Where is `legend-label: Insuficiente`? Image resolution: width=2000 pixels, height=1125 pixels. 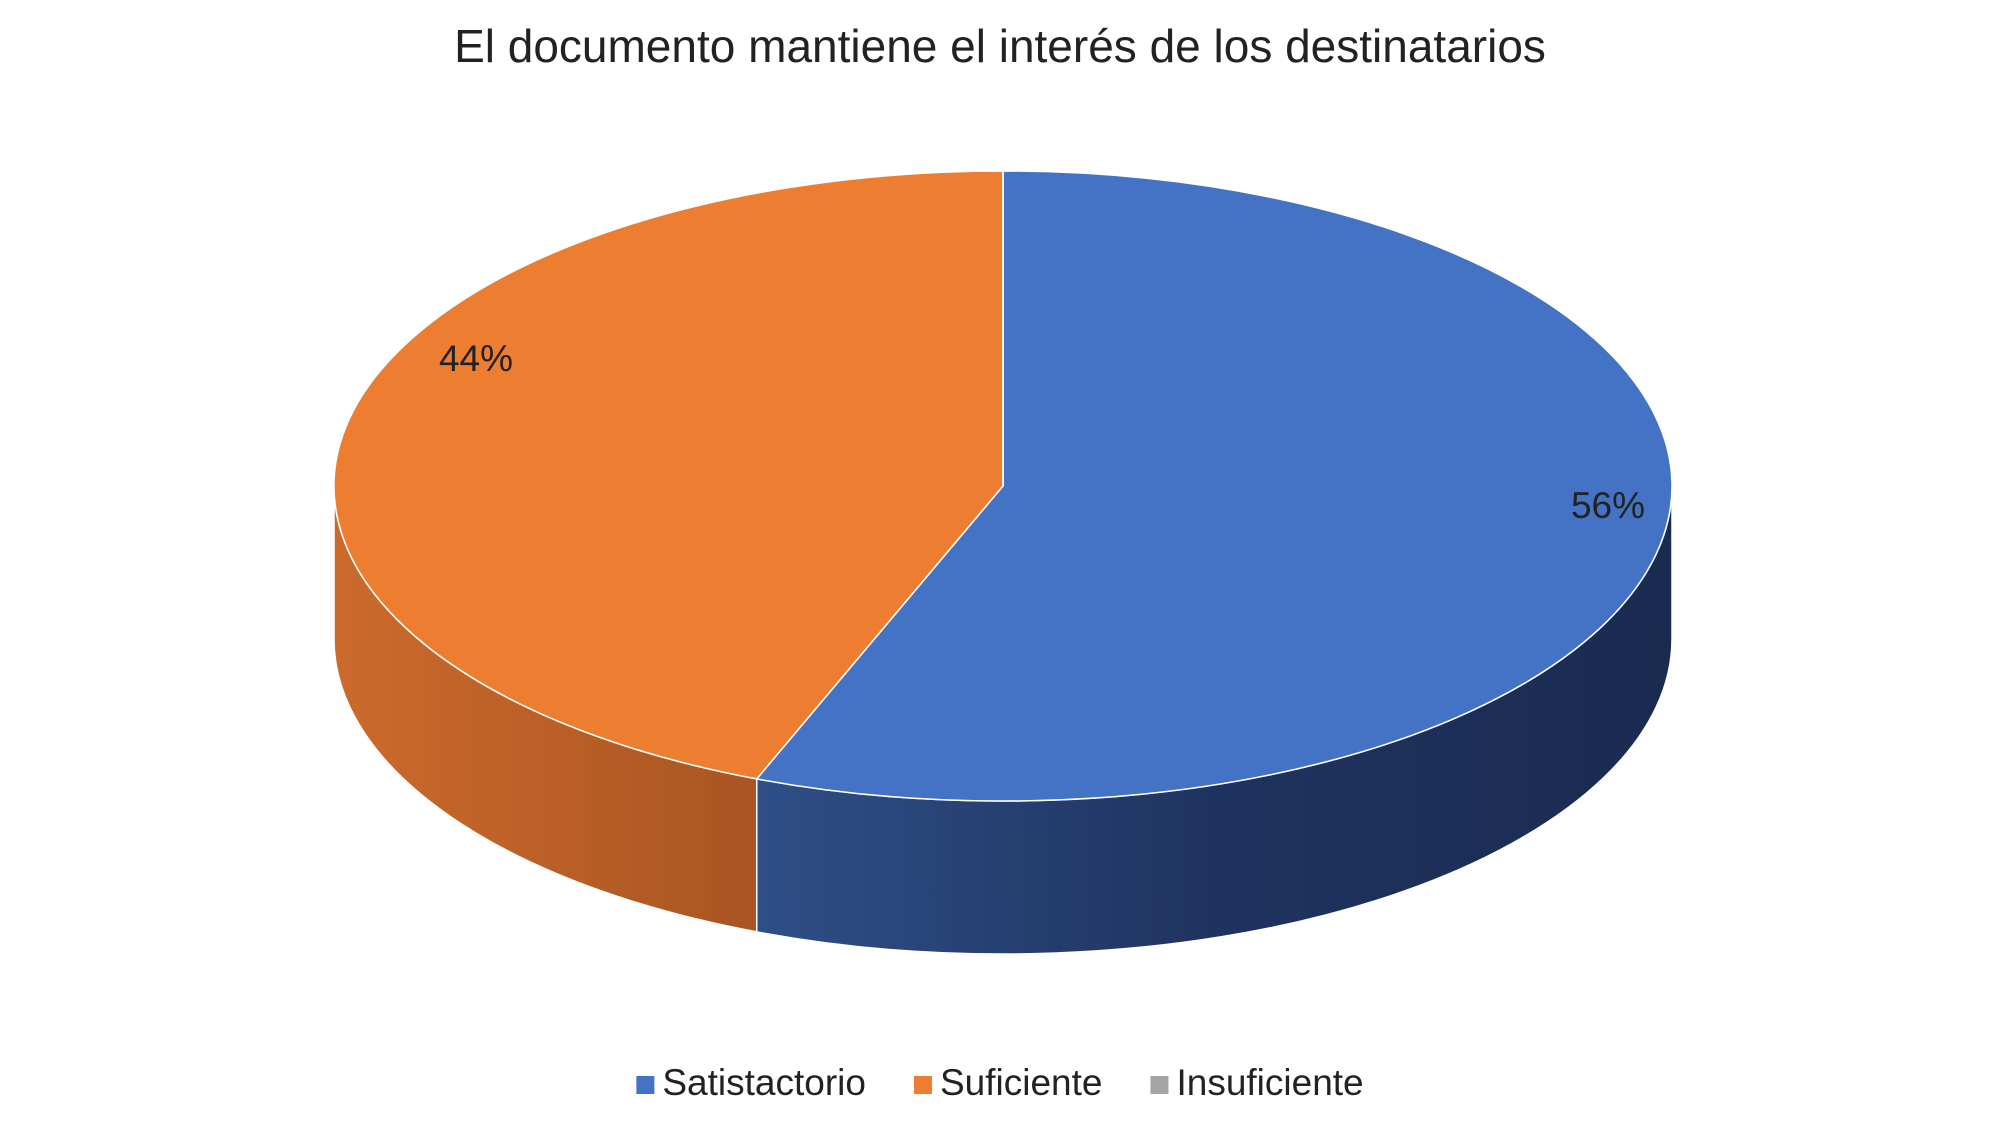 legend-label: Insuficiente is located at coordinates (1269, 1082).